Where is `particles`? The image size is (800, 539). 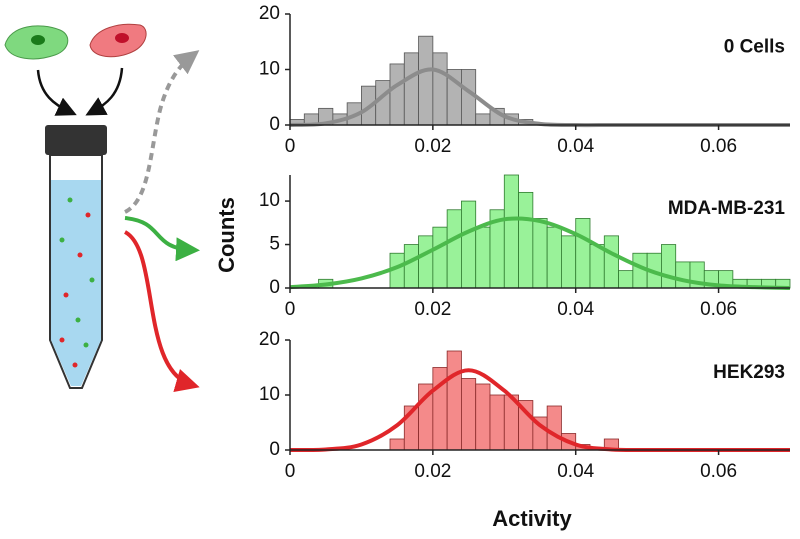 particles is located at coordinates (77, 282).